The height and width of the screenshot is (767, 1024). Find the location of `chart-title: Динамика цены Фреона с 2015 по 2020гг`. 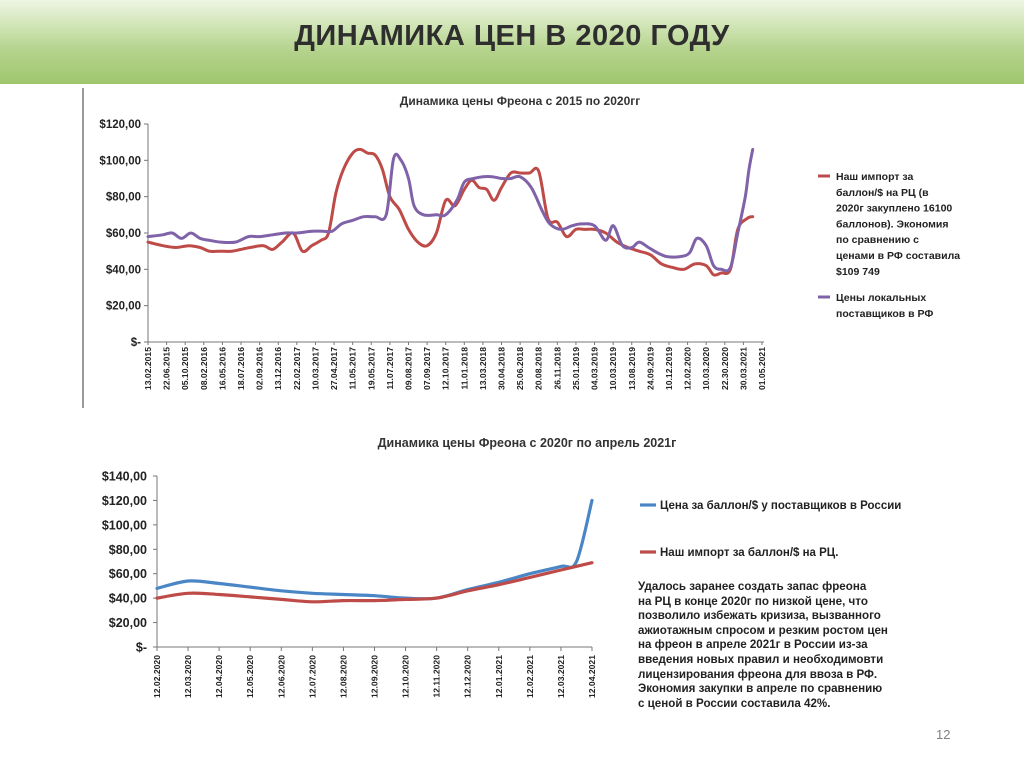

chart-title: Динамика цены Фреона с 2015 по 2020гг is located at coordinates (520, 101).